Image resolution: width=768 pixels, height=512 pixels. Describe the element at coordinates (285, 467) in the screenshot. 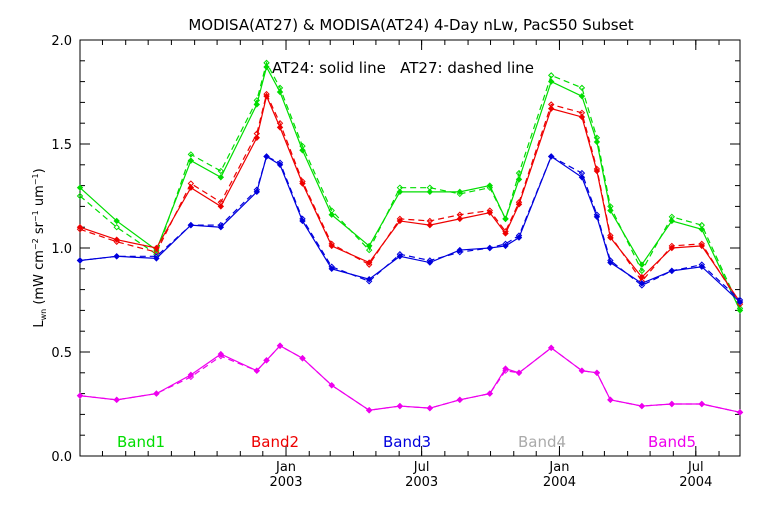

I see `x-tick-label: Jan` at that location.